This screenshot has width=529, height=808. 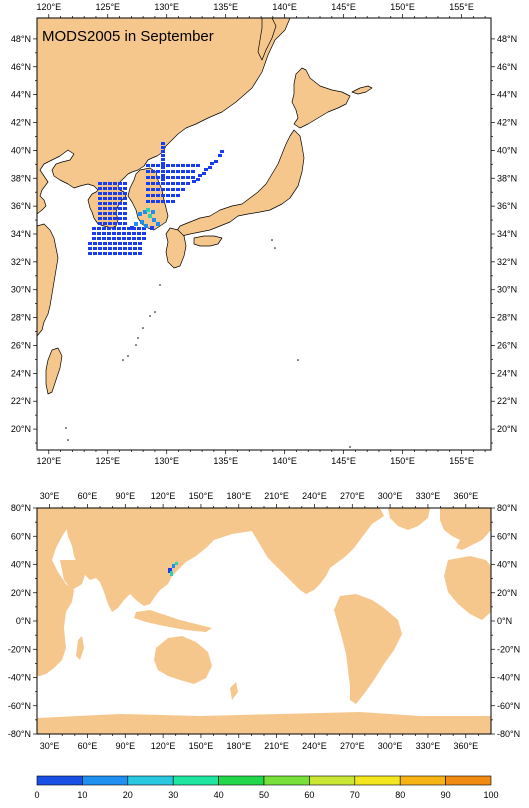 What do you see at coordinates (19, 649) in the screenshot?
I see `lat-label-left: -20°N` at bounding box center [19, 649].